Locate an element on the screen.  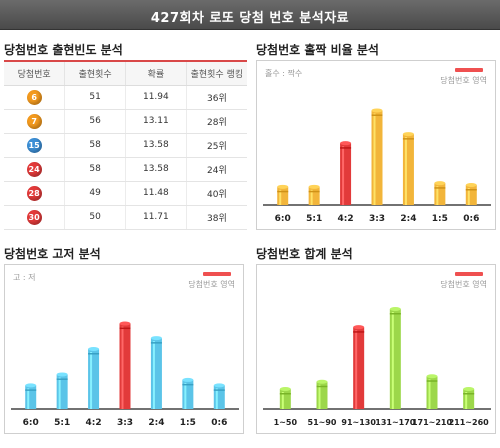
number-cell: 24 is located at coordinates (35, 169).